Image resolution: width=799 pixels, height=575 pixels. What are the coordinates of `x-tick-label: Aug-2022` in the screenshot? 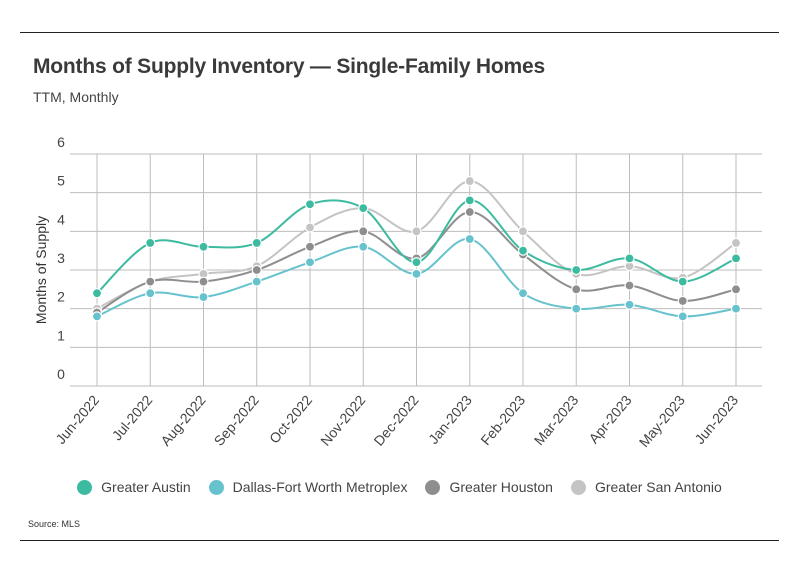 It's located at (182, 420).